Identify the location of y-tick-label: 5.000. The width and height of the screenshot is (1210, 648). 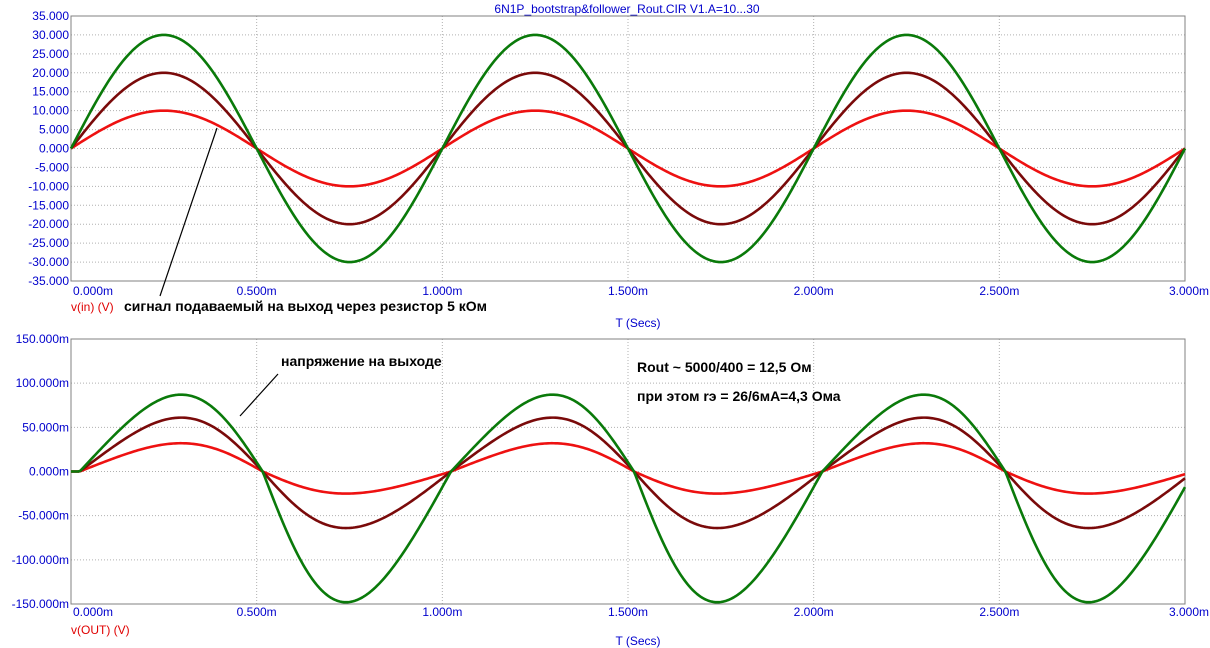
(54, 130).